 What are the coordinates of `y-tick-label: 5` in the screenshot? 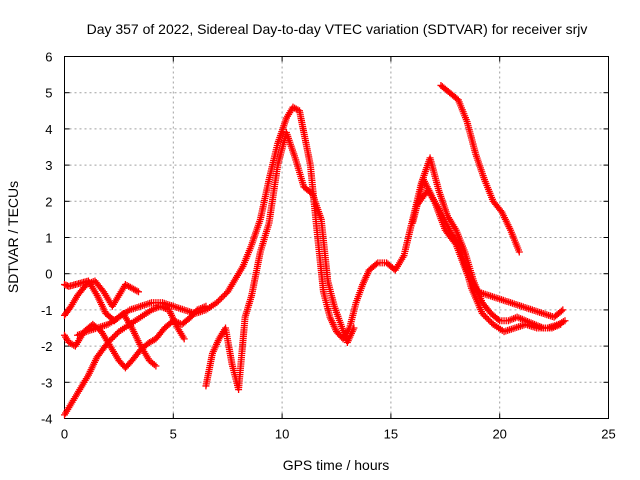 It's located at (48, 93).